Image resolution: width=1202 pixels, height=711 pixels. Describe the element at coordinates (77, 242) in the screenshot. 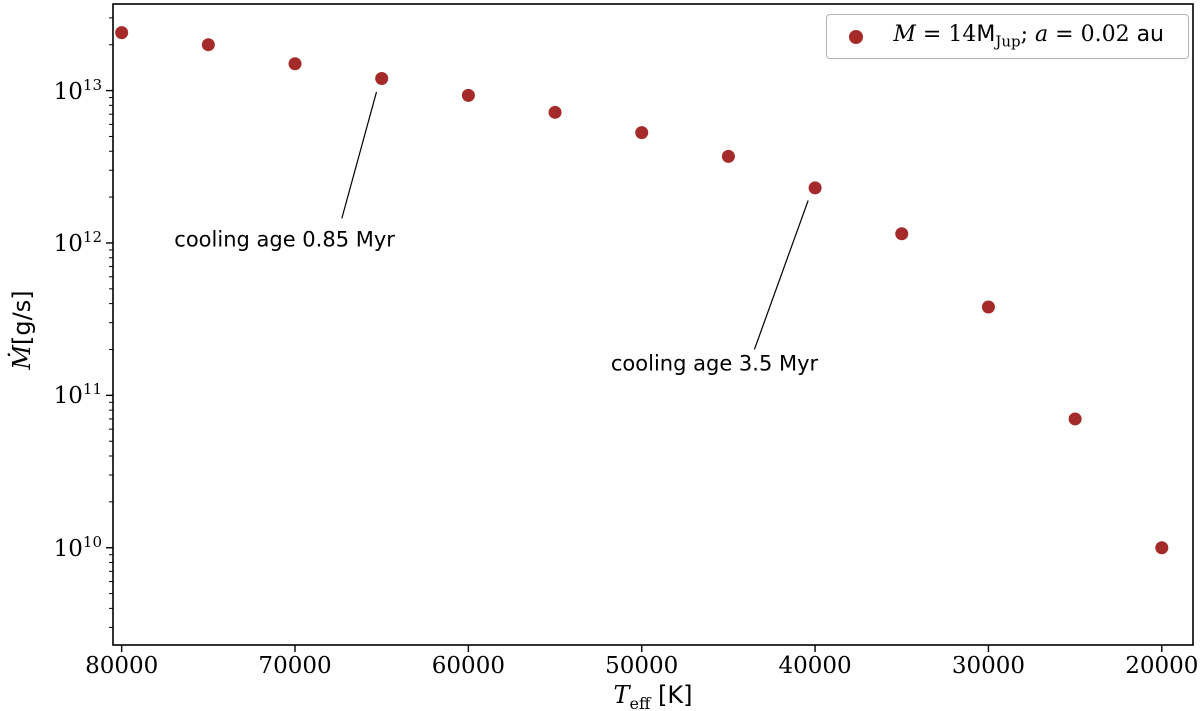

I see `y-tick-label: 1012` at that location.